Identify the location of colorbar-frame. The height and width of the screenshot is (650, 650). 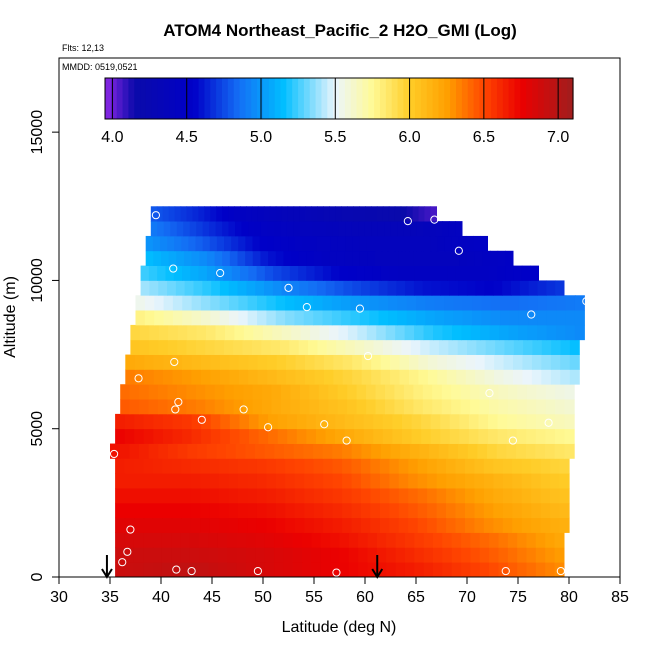
(339, 98).